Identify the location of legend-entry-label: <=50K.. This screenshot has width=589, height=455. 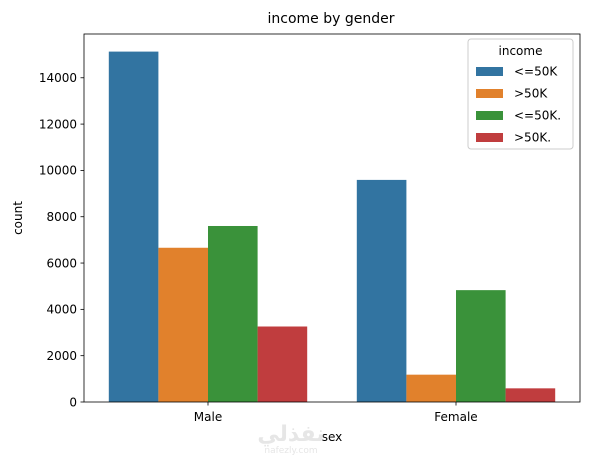
(537, 116).